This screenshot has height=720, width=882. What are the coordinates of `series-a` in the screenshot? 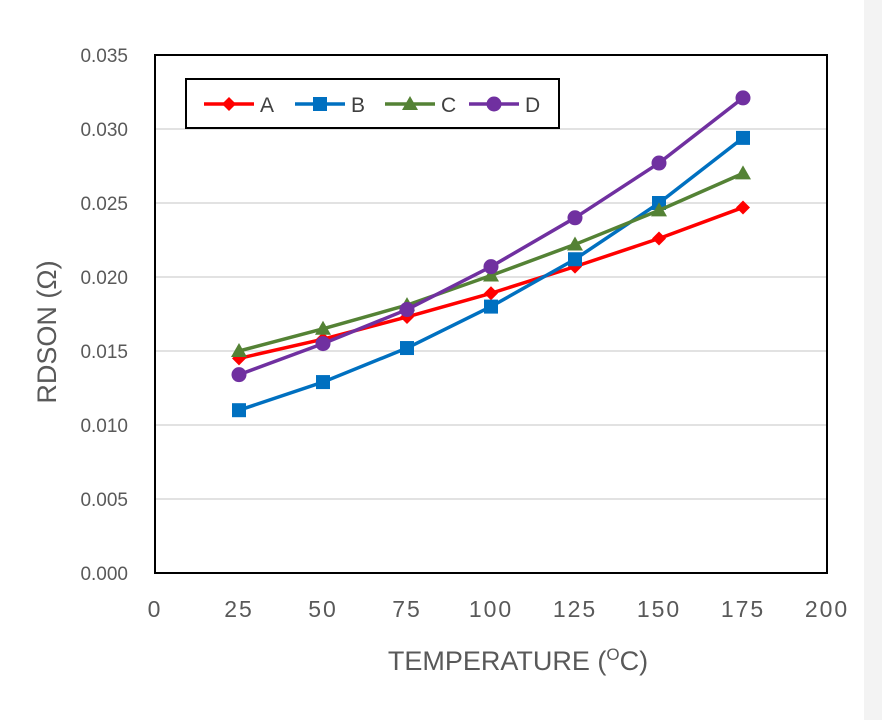 It's located at (491, 283).